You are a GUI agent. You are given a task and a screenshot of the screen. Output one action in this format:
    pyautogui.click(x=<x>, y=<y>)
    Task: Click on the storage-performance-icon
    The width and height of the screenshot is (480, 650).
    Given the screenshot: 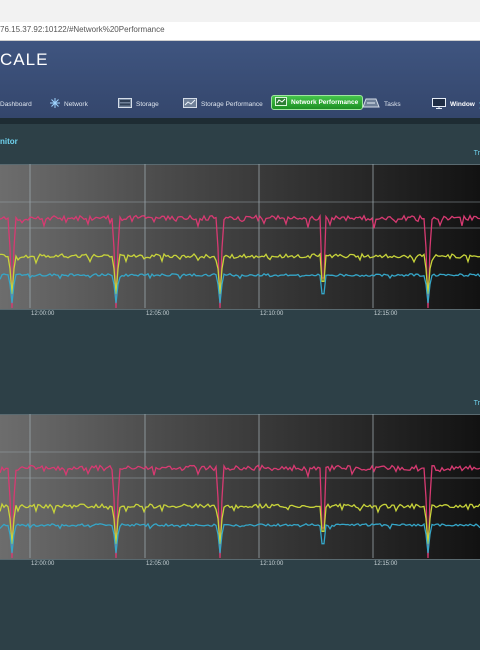 What is the action you would take?
    pyautogui.click(x=190, y=104)
    